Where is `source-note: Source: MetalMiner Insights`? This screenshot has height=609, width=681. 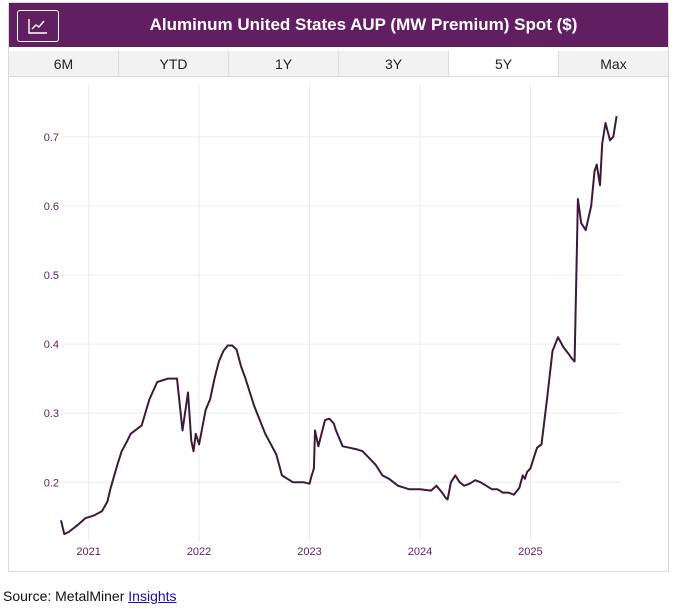 source-note: Source: MetalMiner Insights is located at coordinates (90, 596).